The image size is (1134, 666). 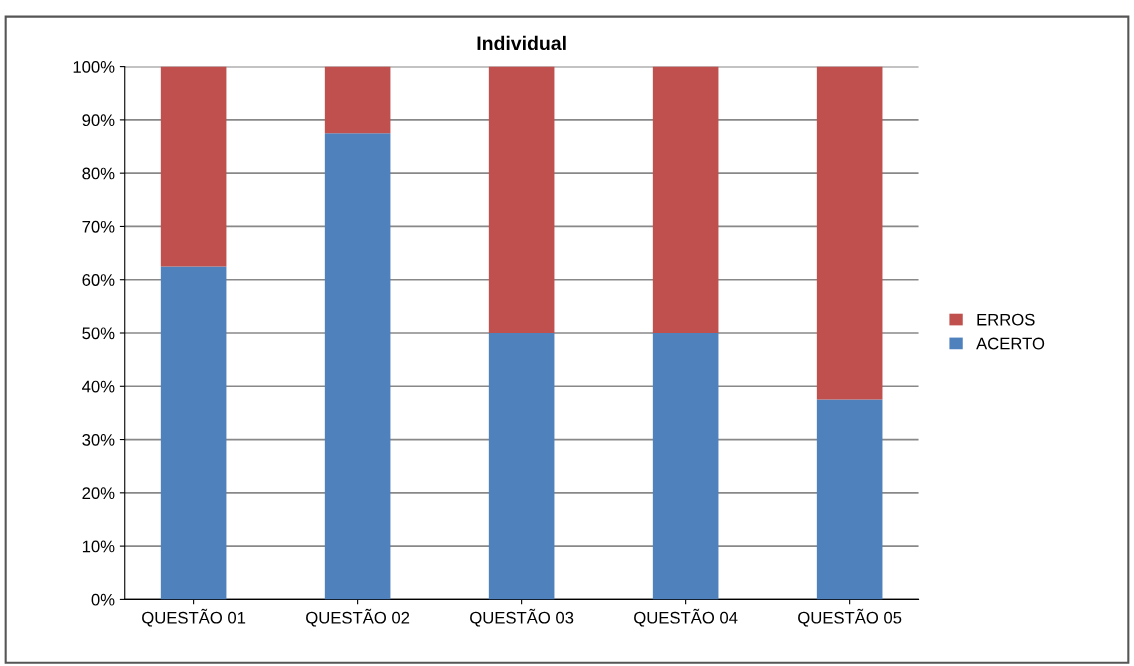 I want to click on y-tick-label: 80%, so click(x=98, y=173).